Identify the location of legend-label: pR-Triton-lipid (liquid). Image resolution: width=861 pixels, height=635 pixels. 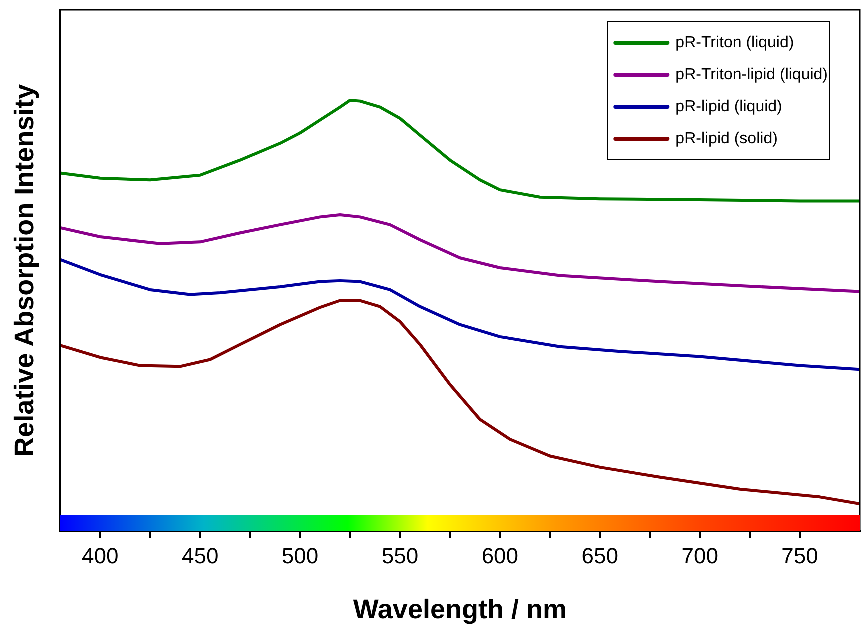
(752, 75).